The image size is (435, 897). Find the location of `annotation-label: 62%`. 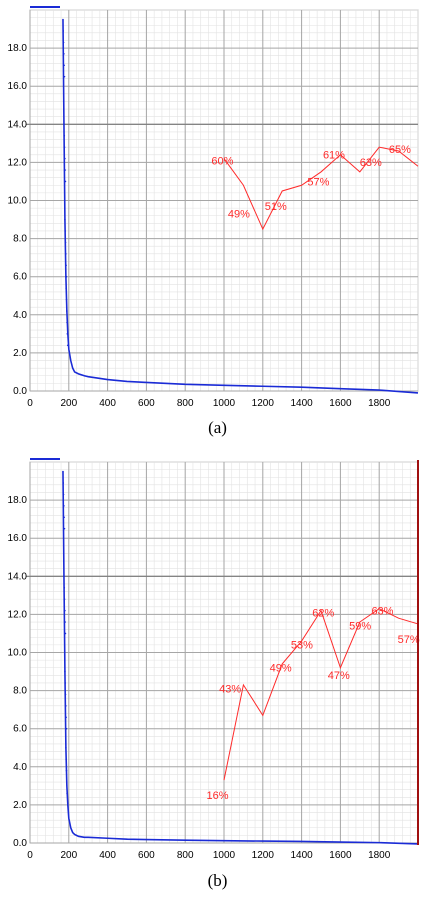

annotation-label: 62% is located at coordinates (323, 613).